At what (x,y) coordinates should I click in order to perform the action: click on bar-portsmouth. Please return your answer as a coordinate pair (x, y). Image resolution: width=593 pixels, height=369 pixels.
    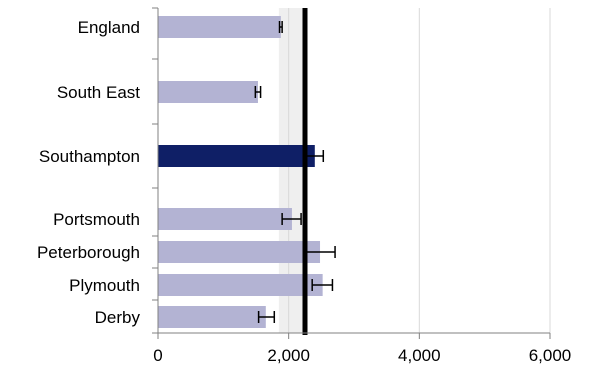
    Looking at the image, I should click on (225, 219).